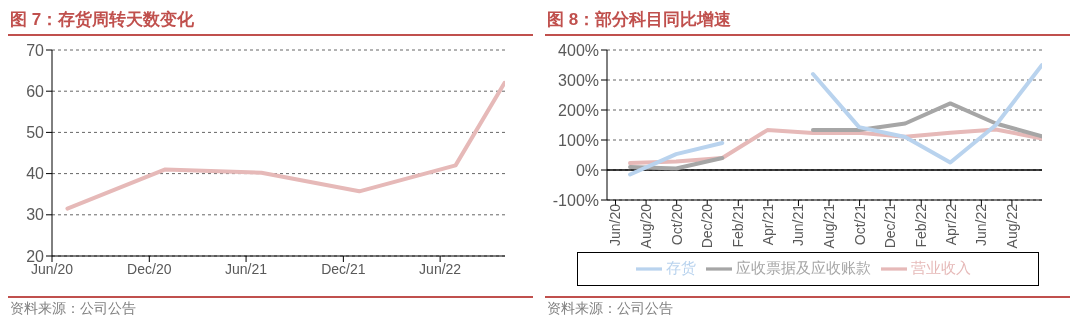  What do you see at coordinates (803, 267) in the screenshot?
I see `legend-label: 应收票据及应收账款` at bounding box center [803, 267].